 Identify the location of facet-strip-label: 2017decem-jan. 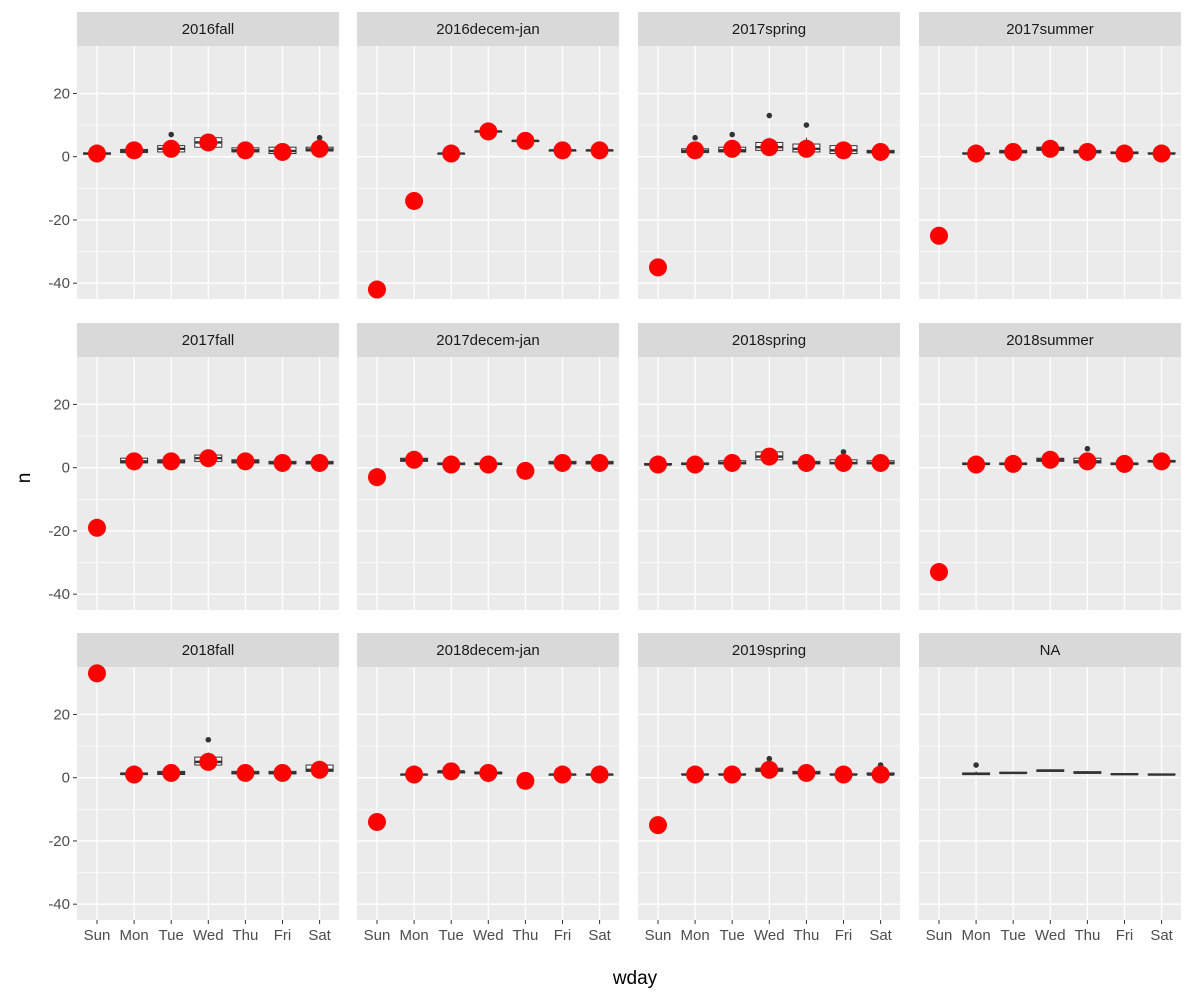
(487, 340).